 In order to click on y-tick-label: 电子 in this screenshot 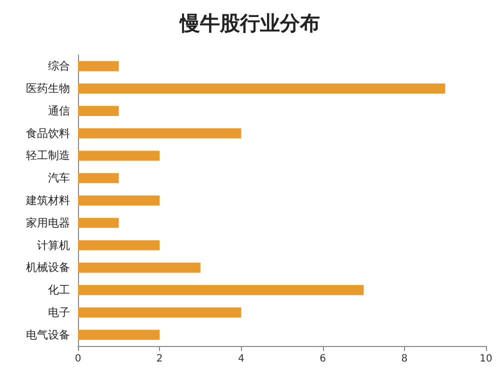, I will do `click(59, 312)`.